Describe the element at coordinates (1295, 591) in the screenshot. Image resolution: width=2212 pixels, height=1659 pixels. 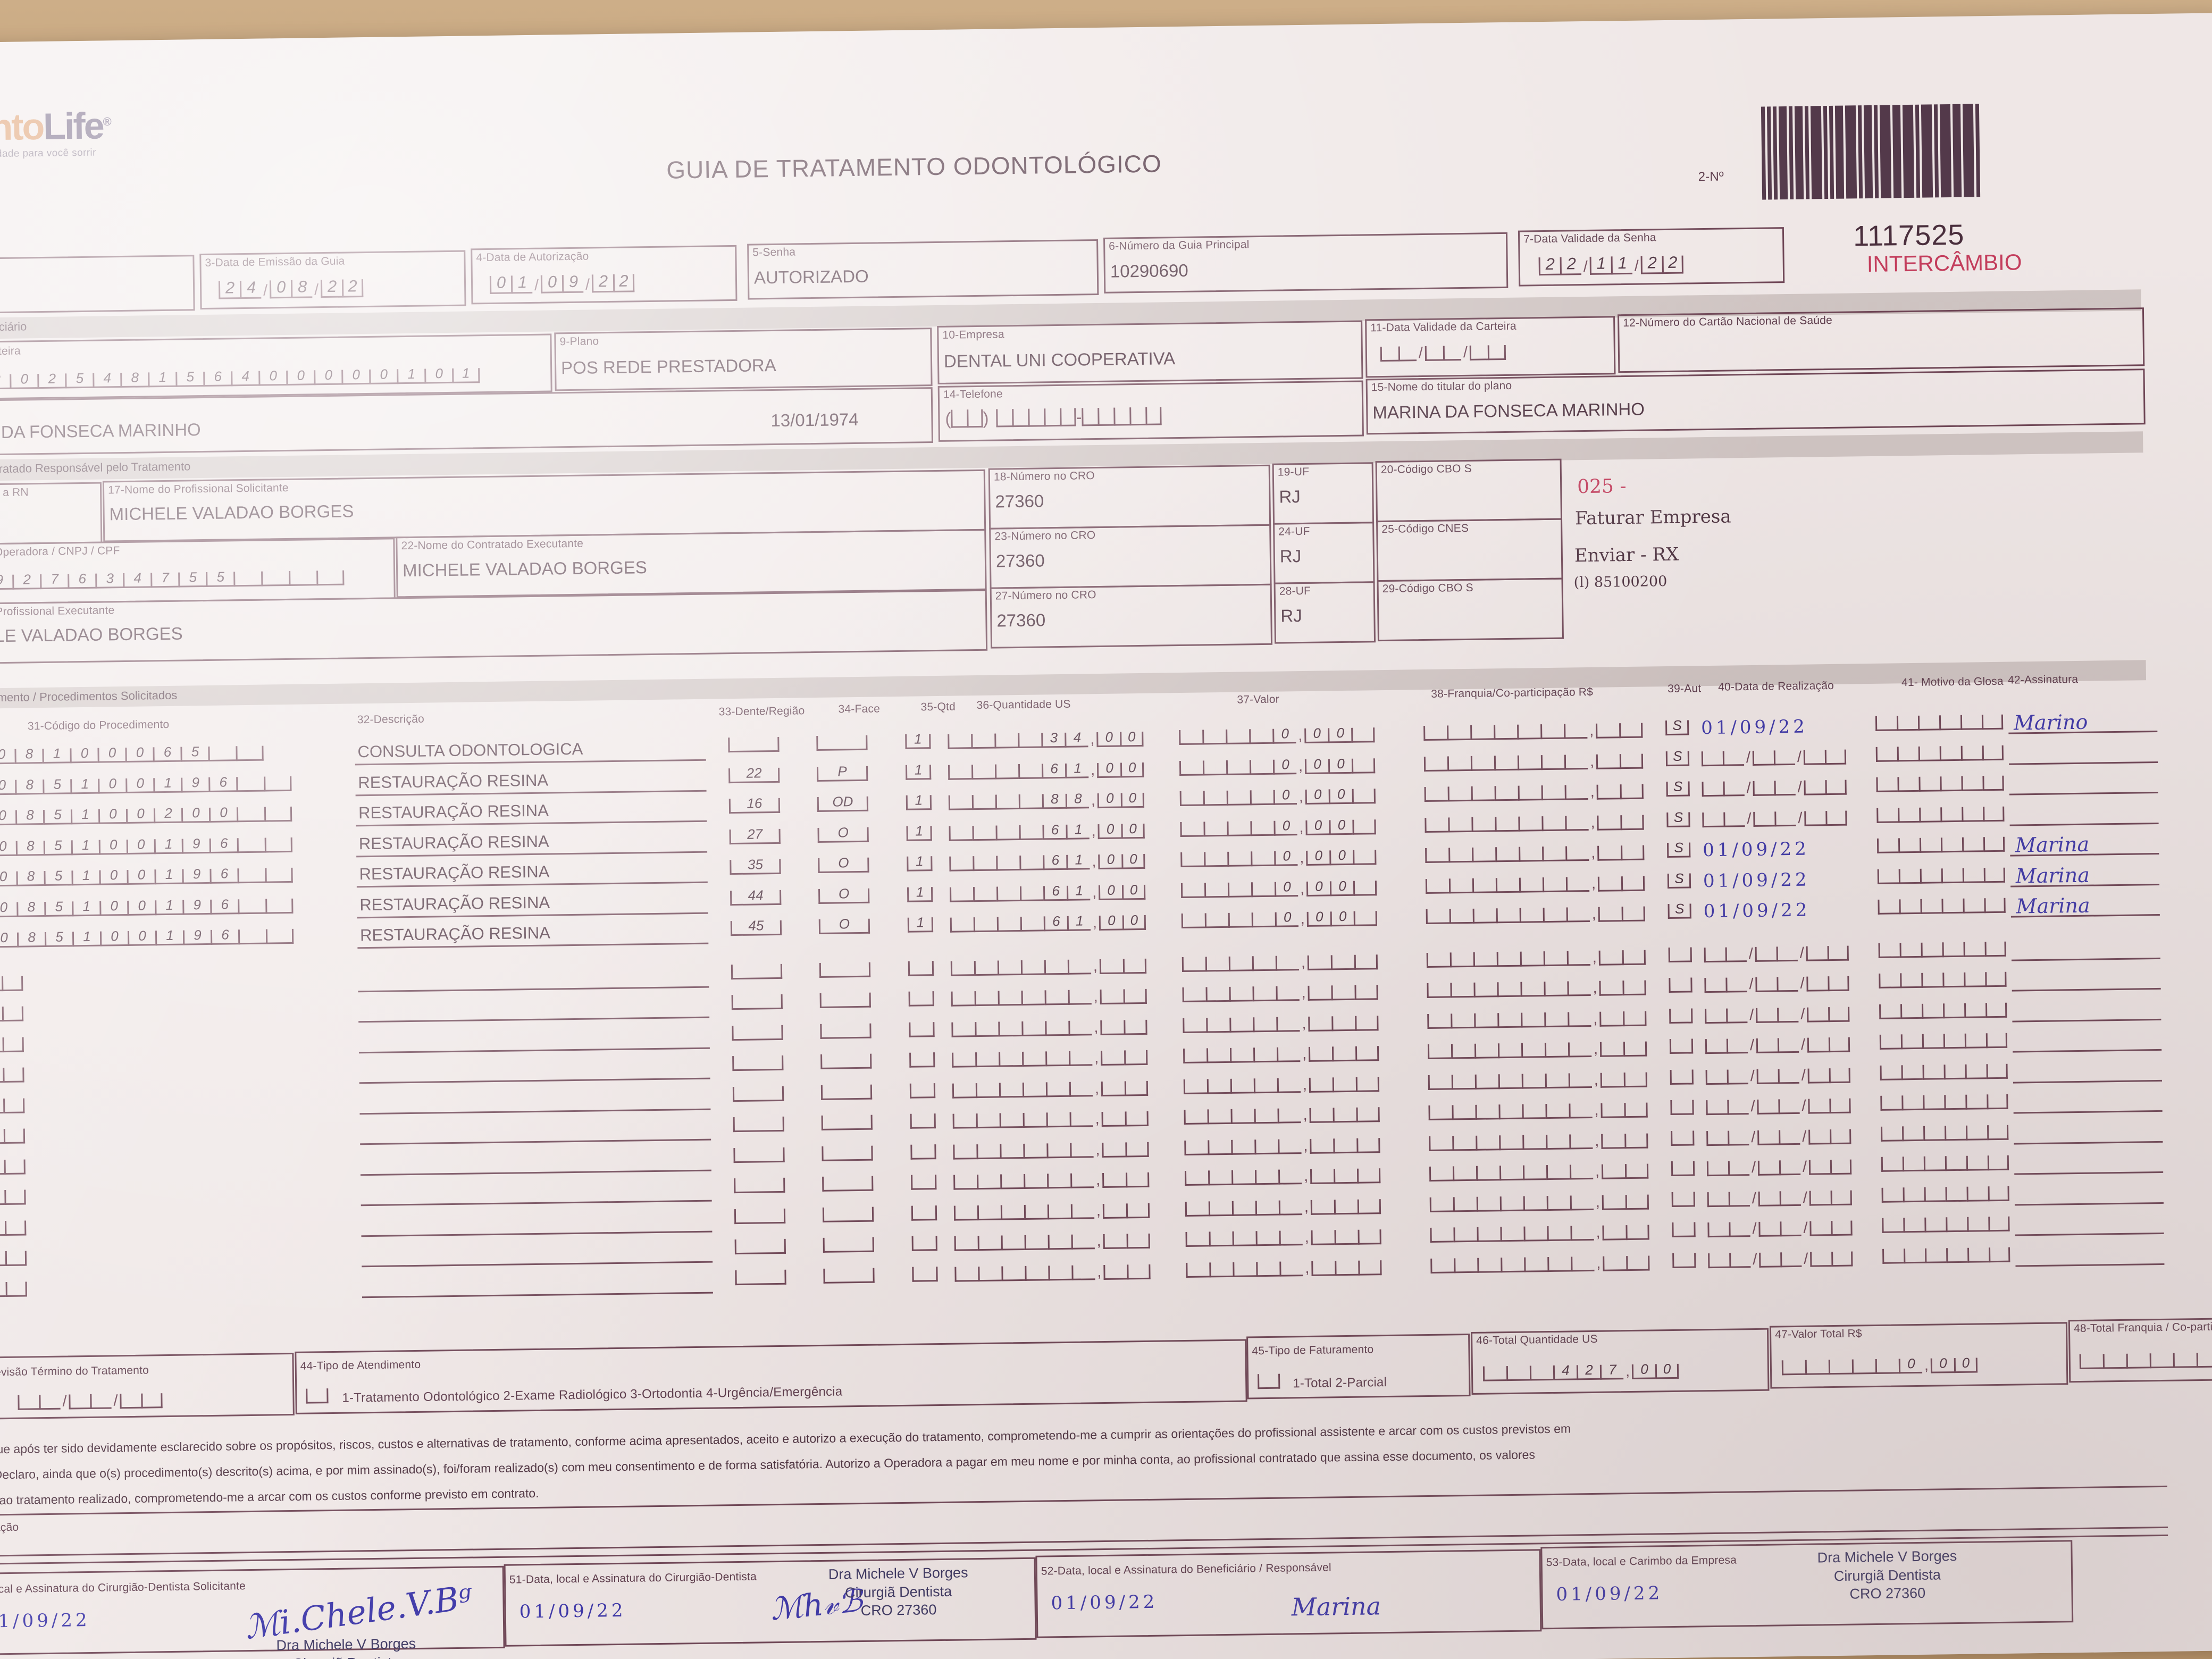
I see `field-uf28-label: 28-UF` at that location.